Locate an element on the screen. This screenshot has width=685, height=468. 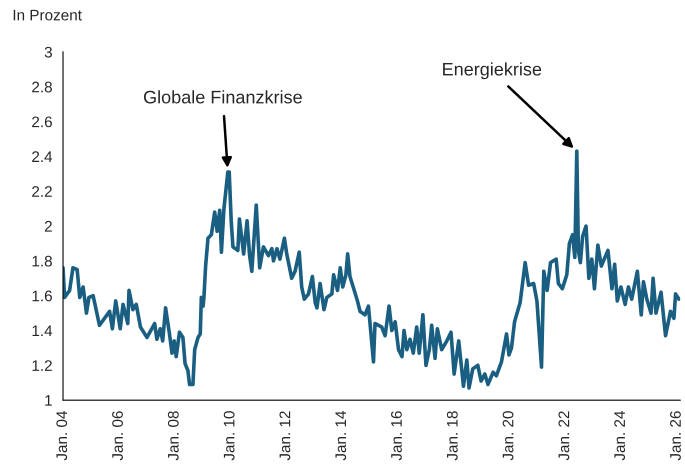
y-tick-label: 3 is located at coordinates (48, 52).